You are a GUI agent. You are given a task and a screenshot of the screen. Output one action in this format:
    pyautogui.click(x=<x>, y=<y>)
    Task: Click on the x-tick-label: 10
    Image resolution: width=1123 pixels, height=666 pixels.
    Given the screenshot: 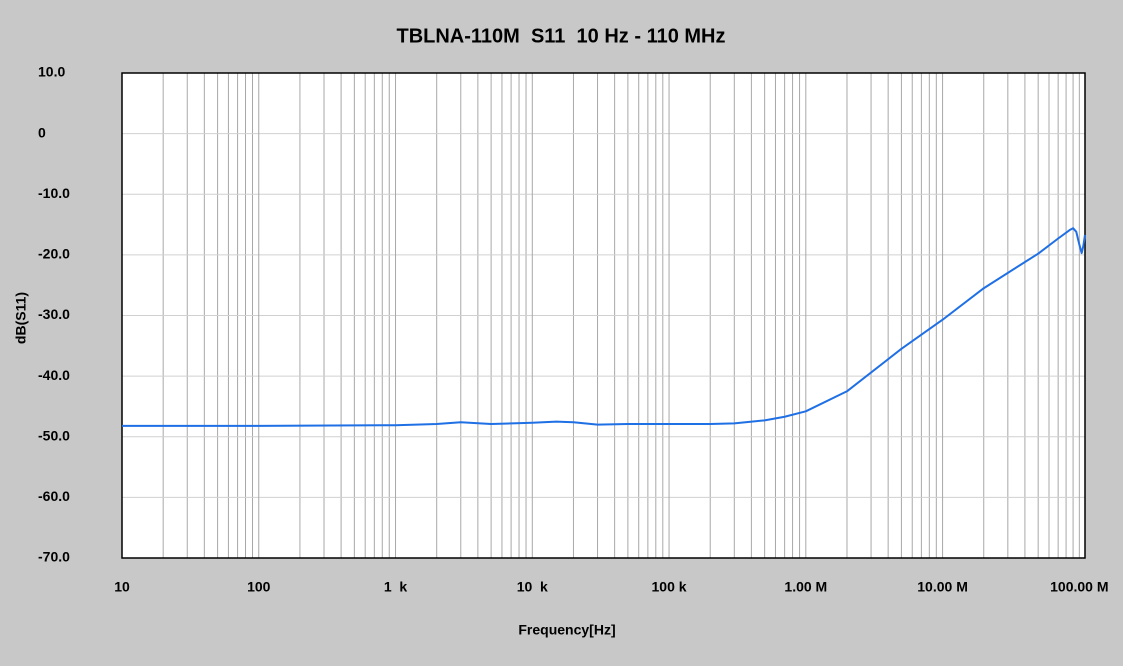 What is the action you would take?
    pyautogui.click(x=122, y=587)
    